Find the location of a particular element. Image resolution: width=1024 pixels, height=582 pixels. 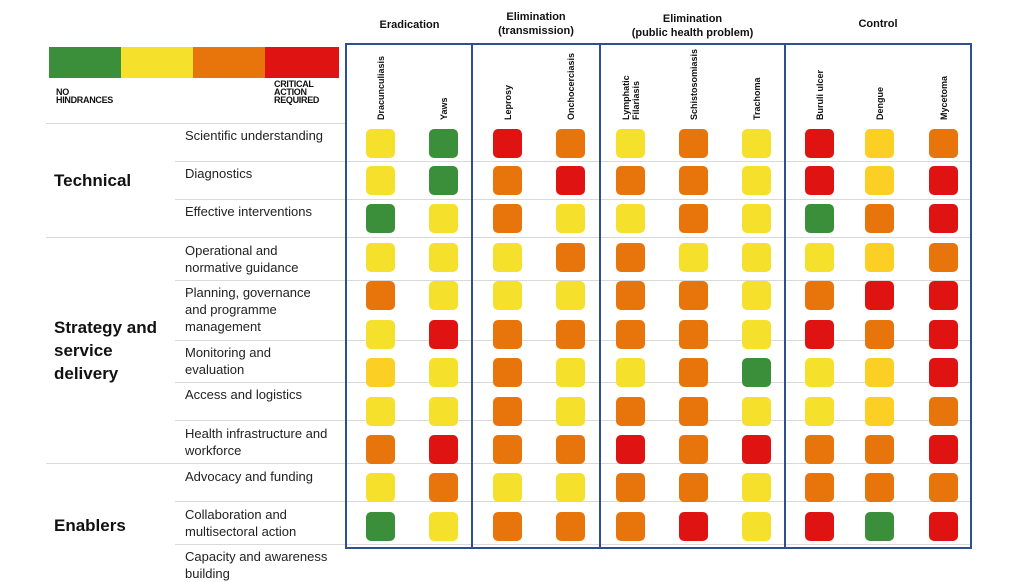

row-label: Diagnostics is located at coordinates (219, 173).